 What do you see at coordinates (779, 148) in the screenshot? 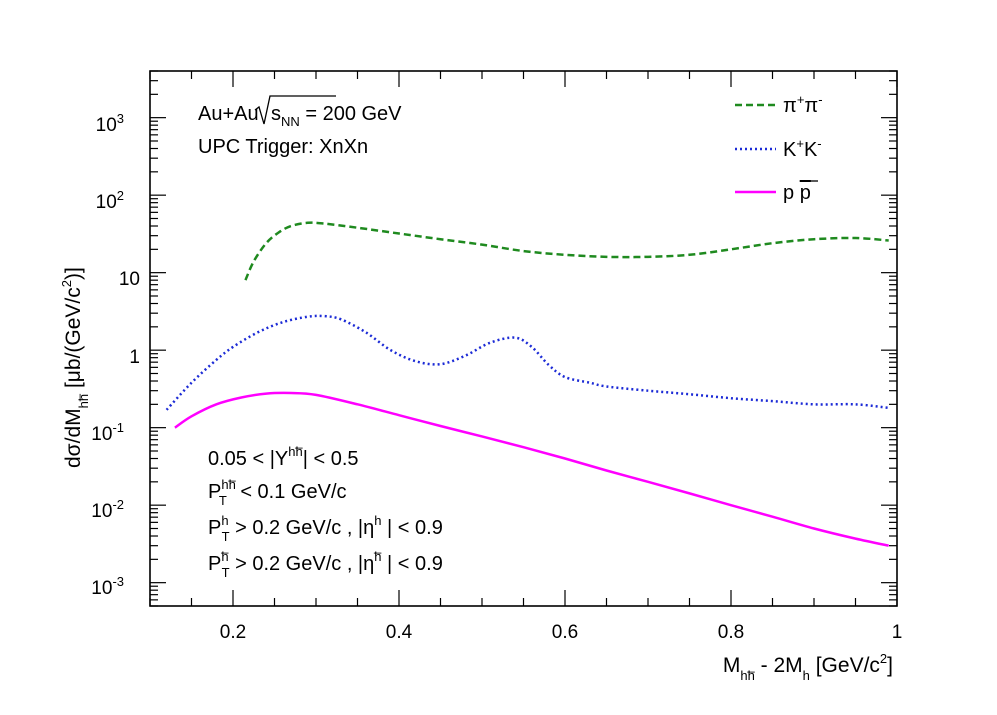
I see `legend: π+π- K+K- p p` at bounding box center [779, 148].